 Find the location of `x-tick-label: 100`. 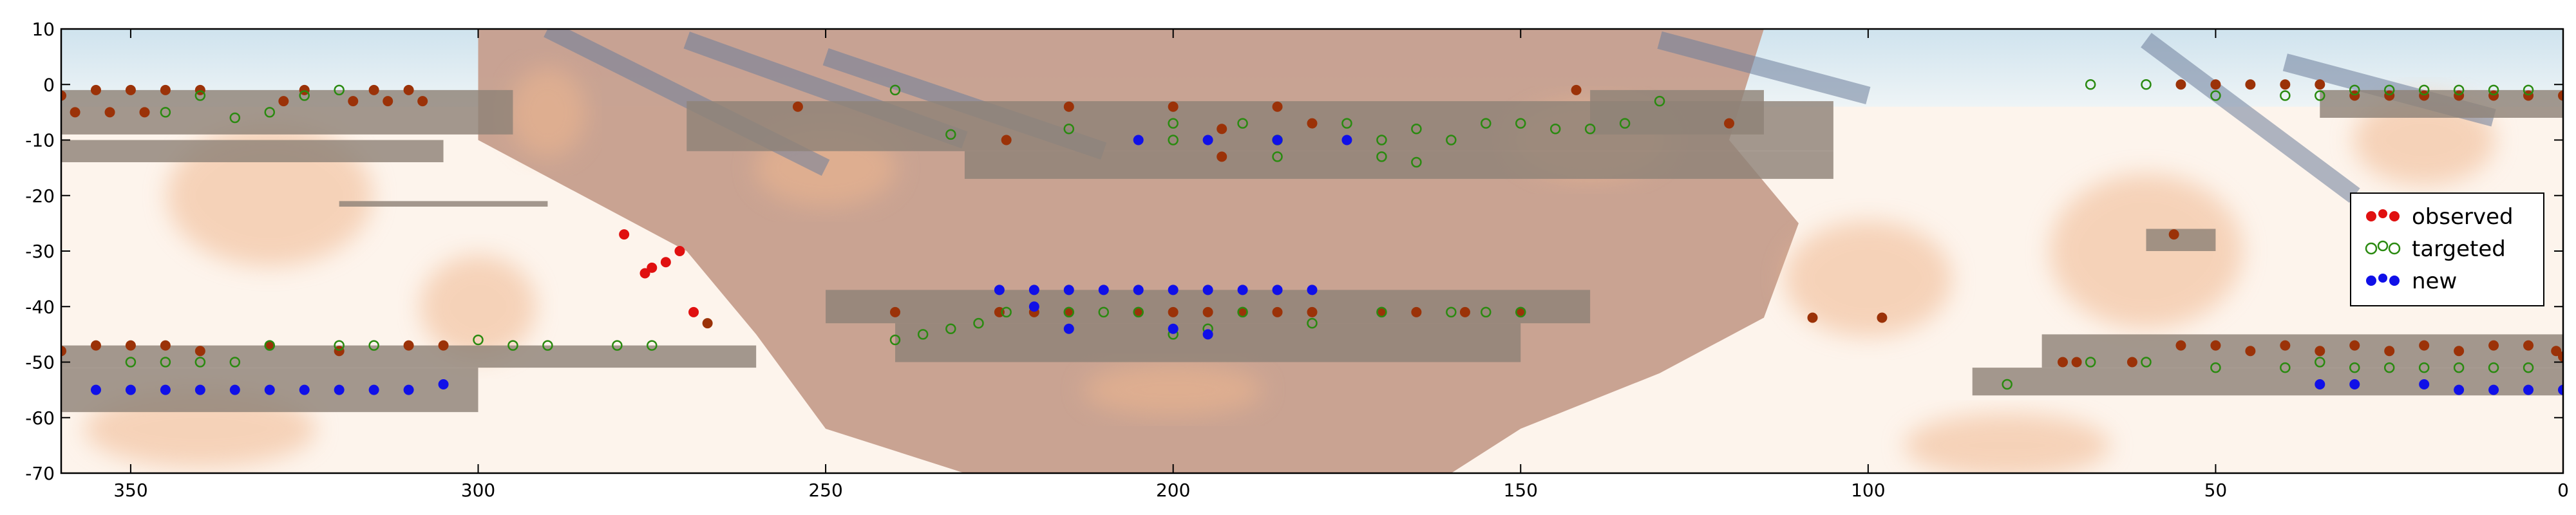

x-tick-label: 100 is located at coordinates (1868, 491).